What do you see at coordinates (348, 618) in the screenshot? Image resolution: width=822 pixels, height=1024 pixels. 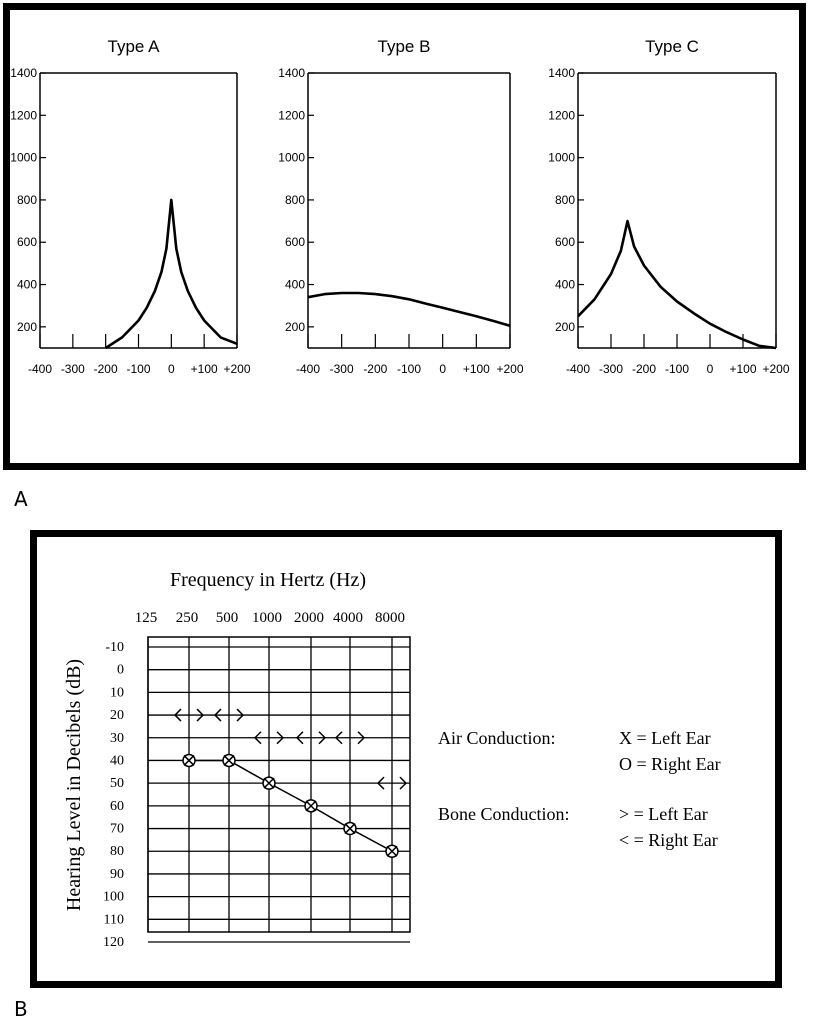 I see `audiogram-x-tick-label: 4000` at bounding box center [348, 618].